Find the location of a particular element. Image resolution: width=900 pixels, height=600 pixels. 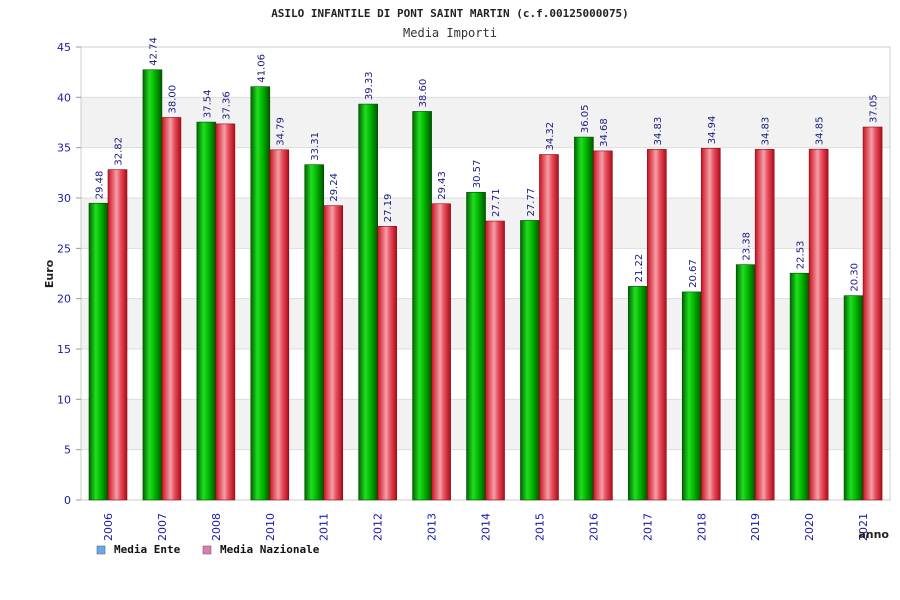

legend: Media Ente Media Nazionale is located at coordinates (208, 549).